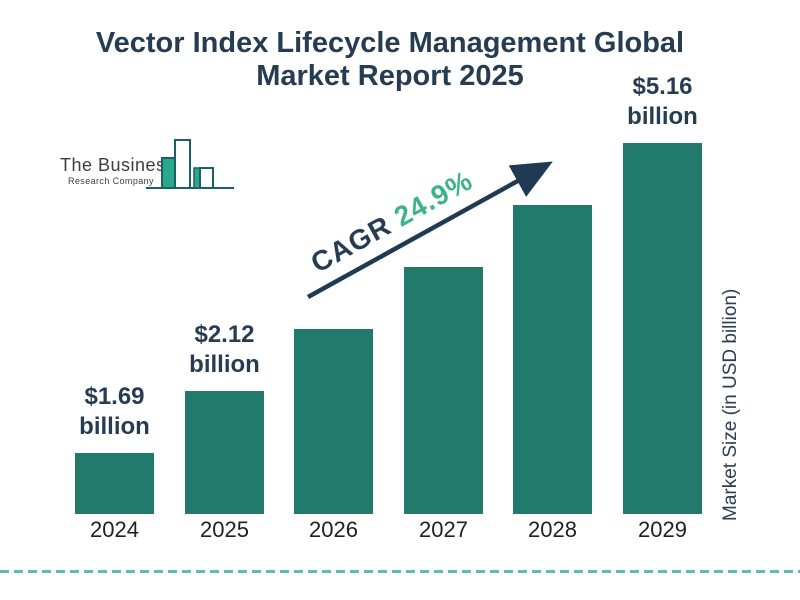 Image resolution: width=800 pixels, height=600 pixels. Describe the element at coordinates (443, 529) in the screenshot. I see `year-label-2027: 2027` at that location.